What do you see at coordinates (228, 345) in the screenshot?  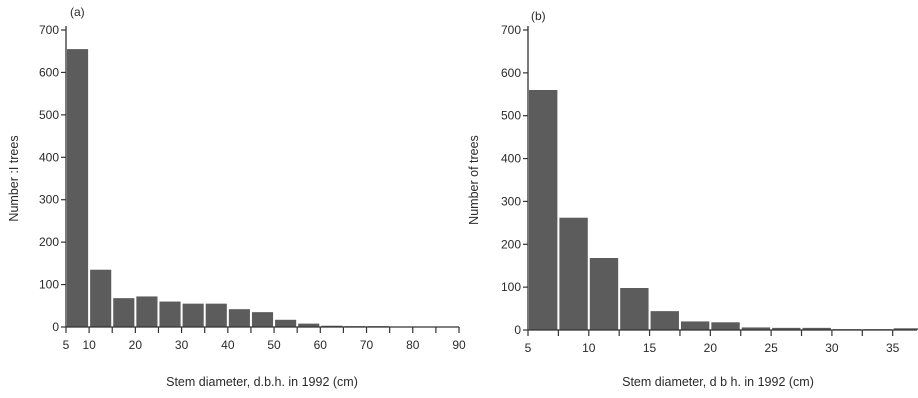 I see `x-tick-label: 40` at bounding box center [228, 345].